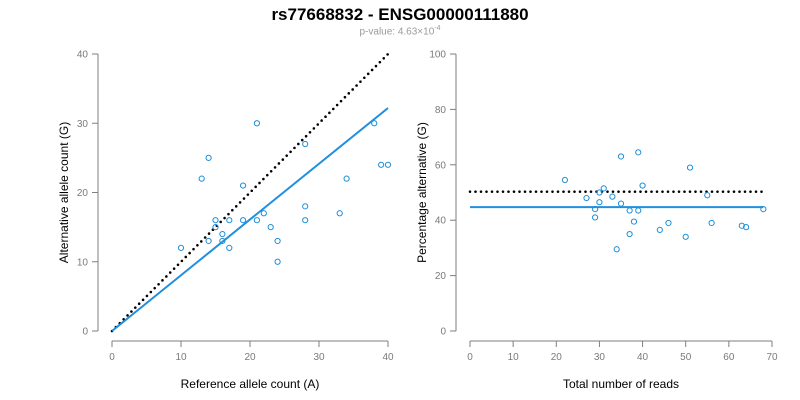 Image resolution: width=800 pixels, height=400 pixels. I want to click on x-axis-title: Reference allele count (A), so click(250, 384).